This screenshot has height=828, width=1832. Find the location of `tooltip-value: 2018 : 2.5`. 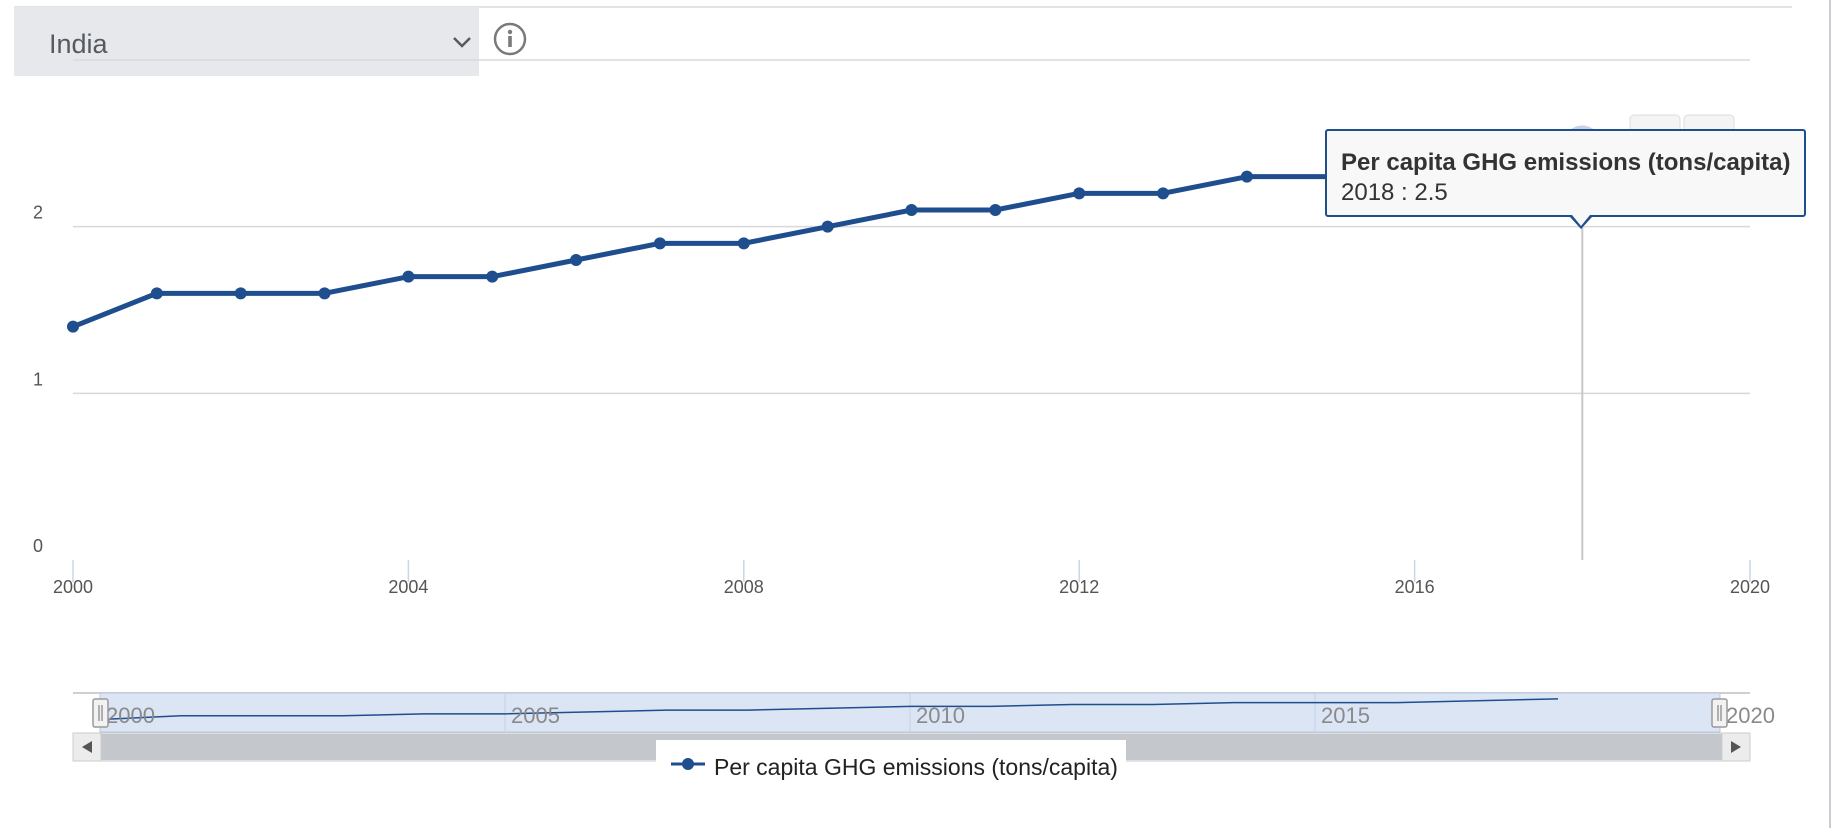

tooltip-value: 2018 : 2.5 is located at coordinates (1394, 192).